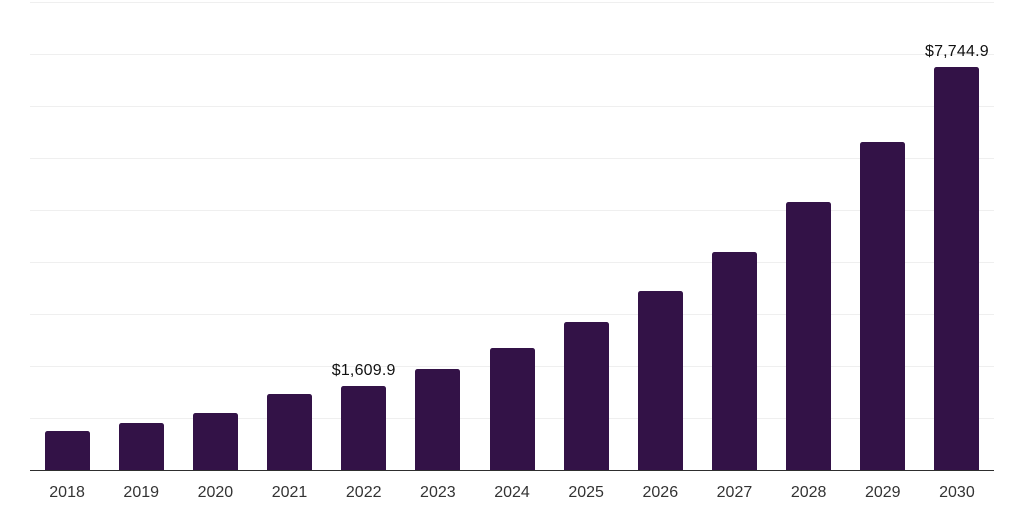 The width and height of the screenshot is (1024, 512). Describe the element at coordinates (956, 52) in the screenshot. I see `bar-value-label-2030: $7,744.9` at that location.